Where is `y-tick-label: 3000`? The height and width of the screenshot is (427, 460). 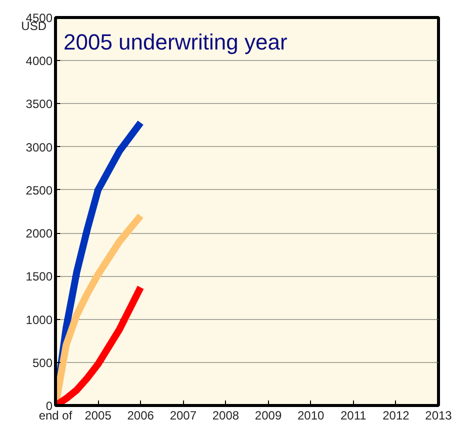 y-tick-label: 3000 is located at coordinates (39, 147).